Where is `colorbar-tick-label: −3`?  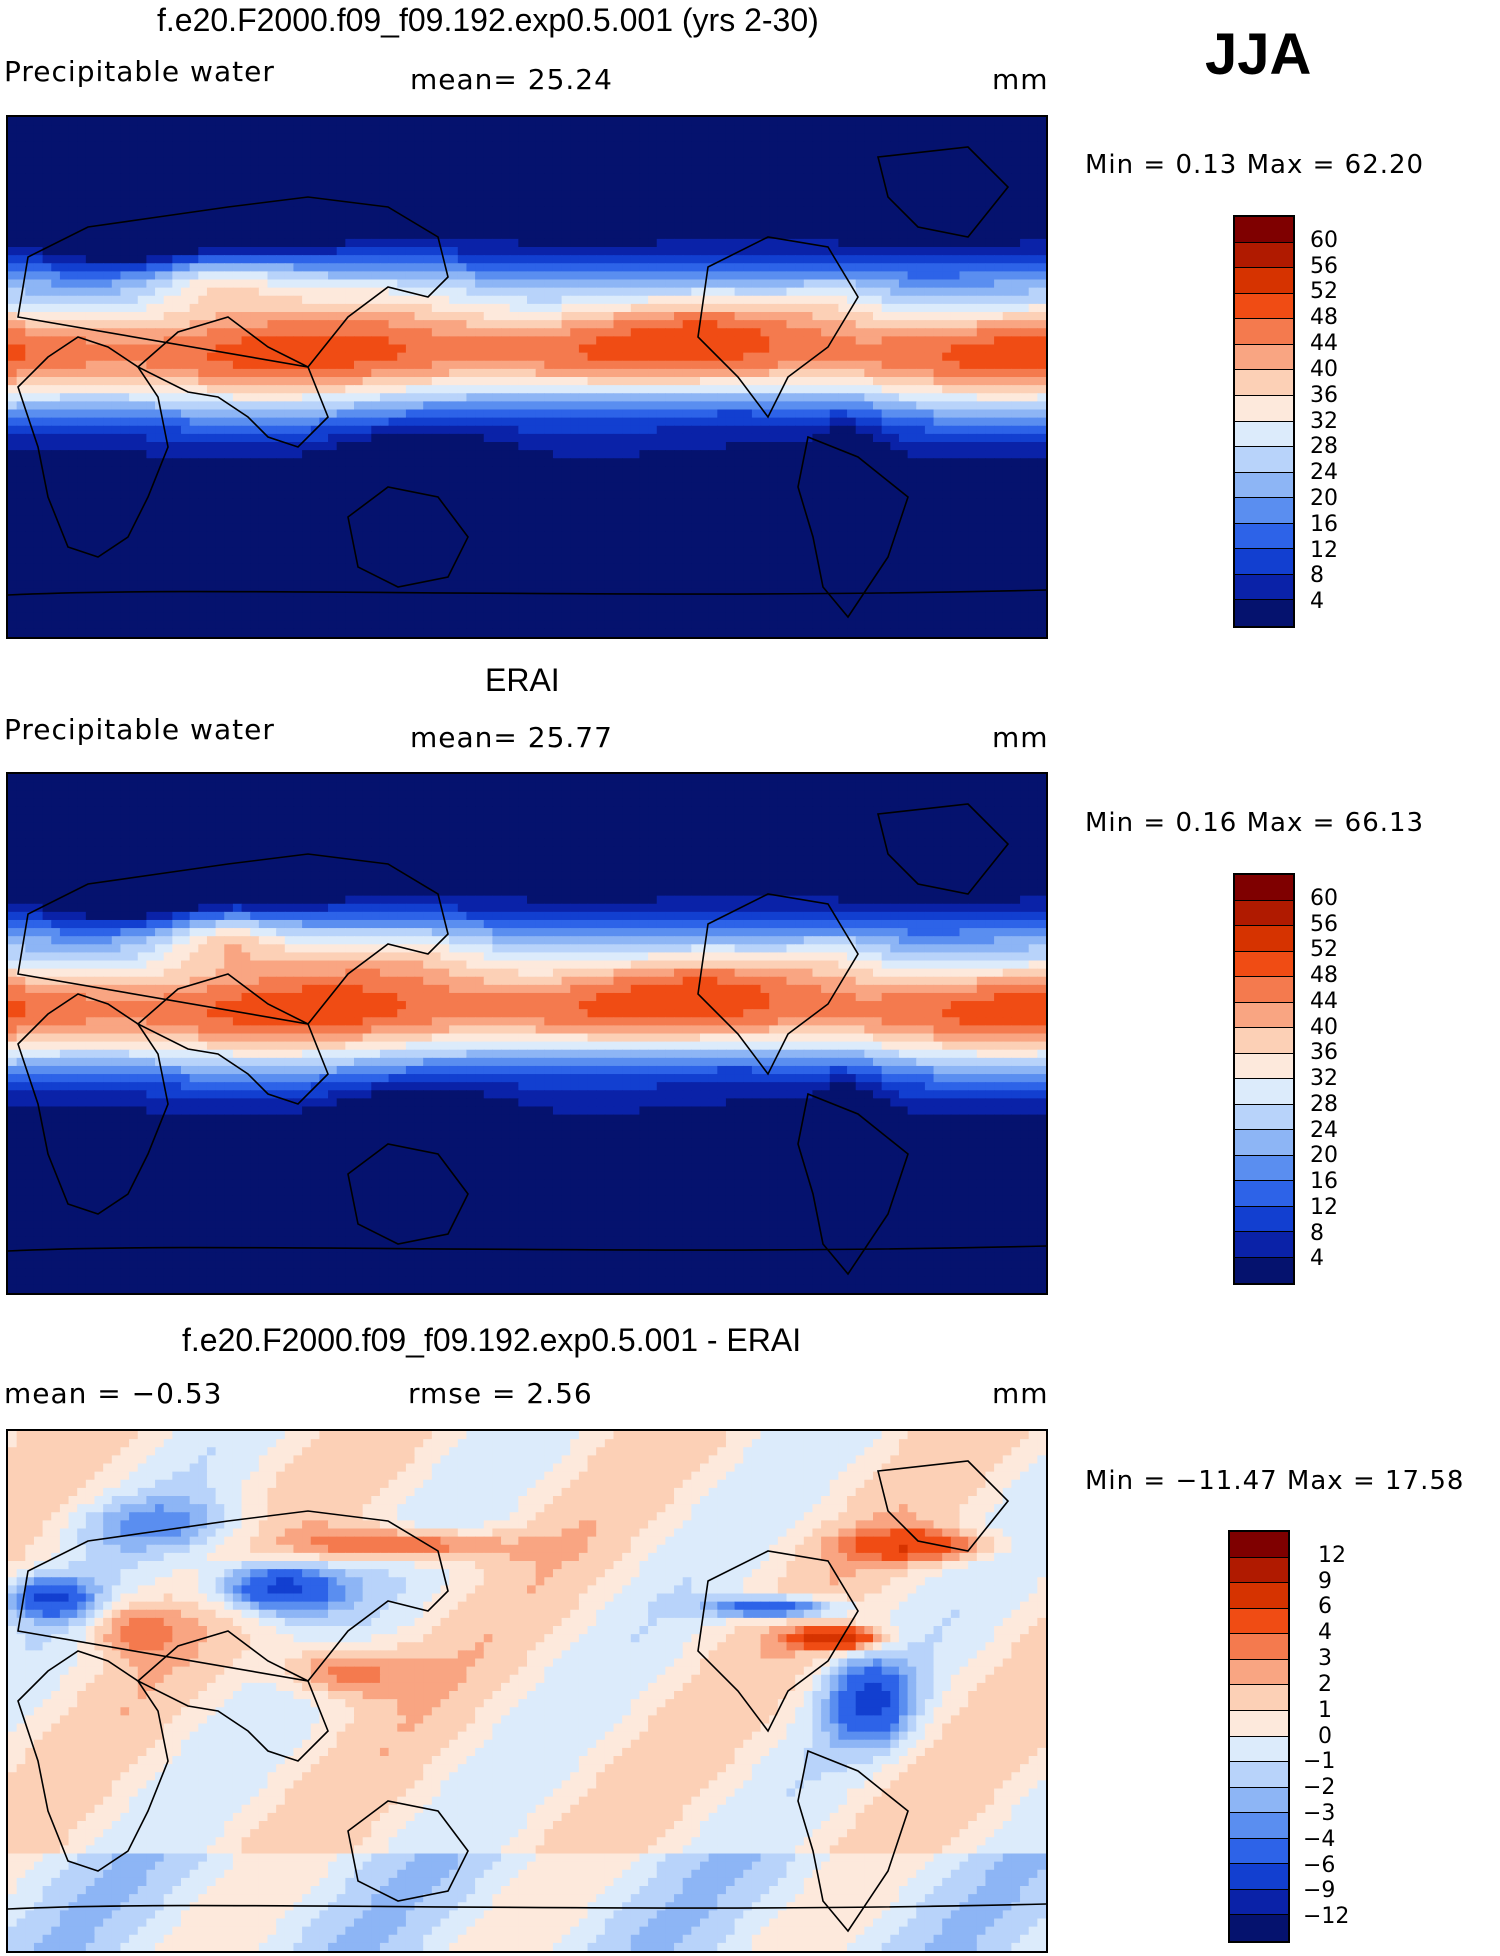
colorbar-tick-label: −3 is located at coordinates (1319, 1813).